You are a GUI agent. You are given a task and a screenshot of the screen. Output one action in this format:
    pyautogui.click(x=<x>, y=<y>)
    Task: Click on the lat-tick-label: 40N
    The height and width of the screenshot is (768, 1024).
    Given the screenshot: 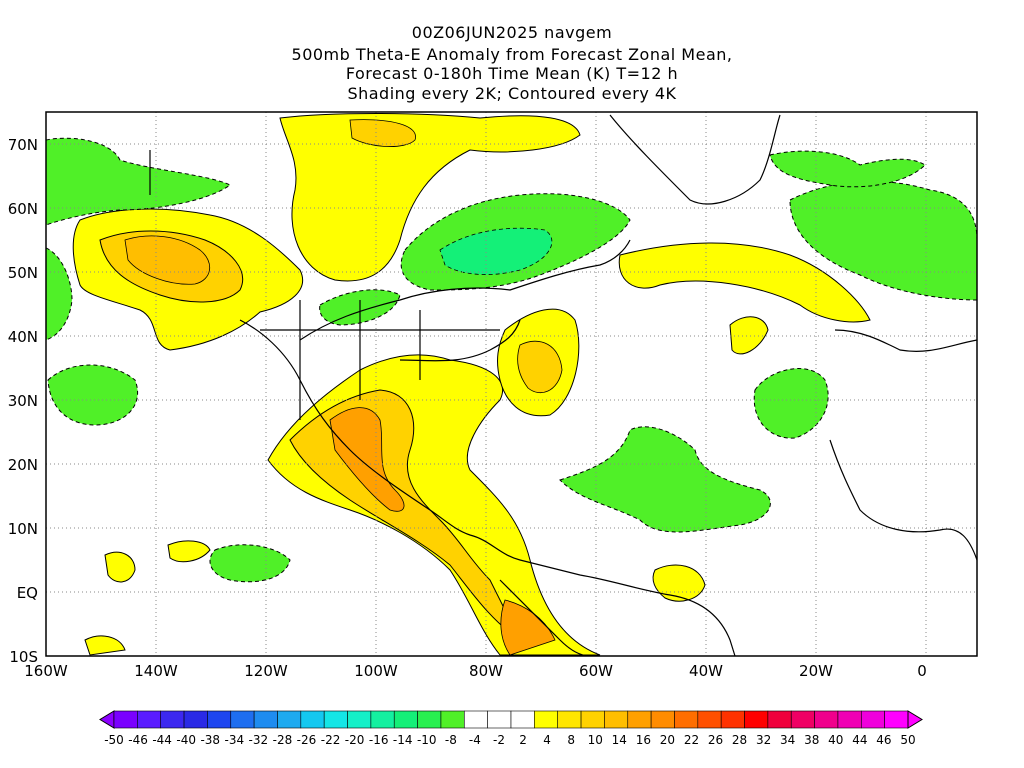 What is the action you would take?
    pyautogui.click(x=23, y=337)
    